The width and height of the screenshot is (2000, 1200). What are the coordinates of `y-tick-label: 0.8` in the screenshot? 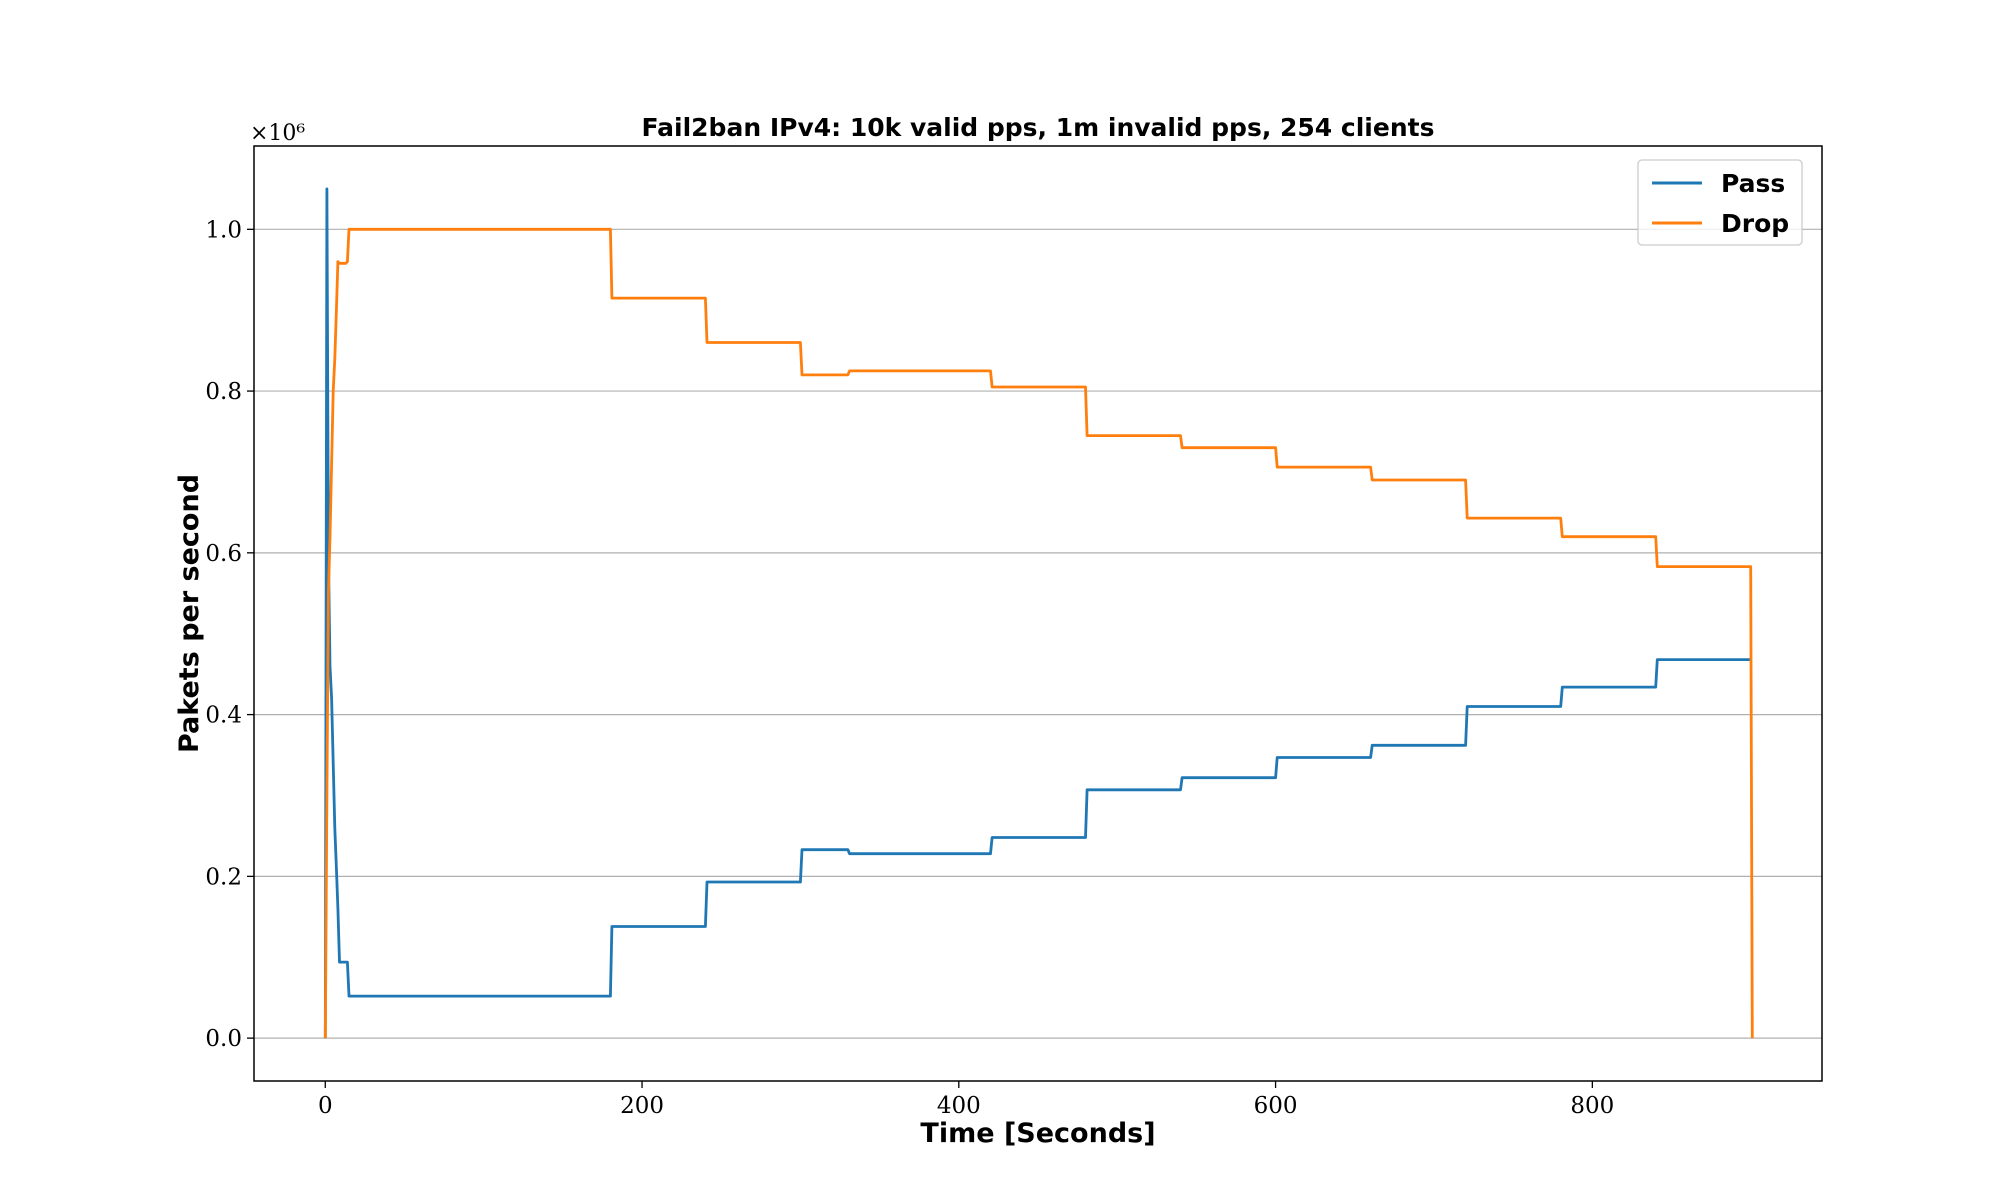 It's located at (223, 392).